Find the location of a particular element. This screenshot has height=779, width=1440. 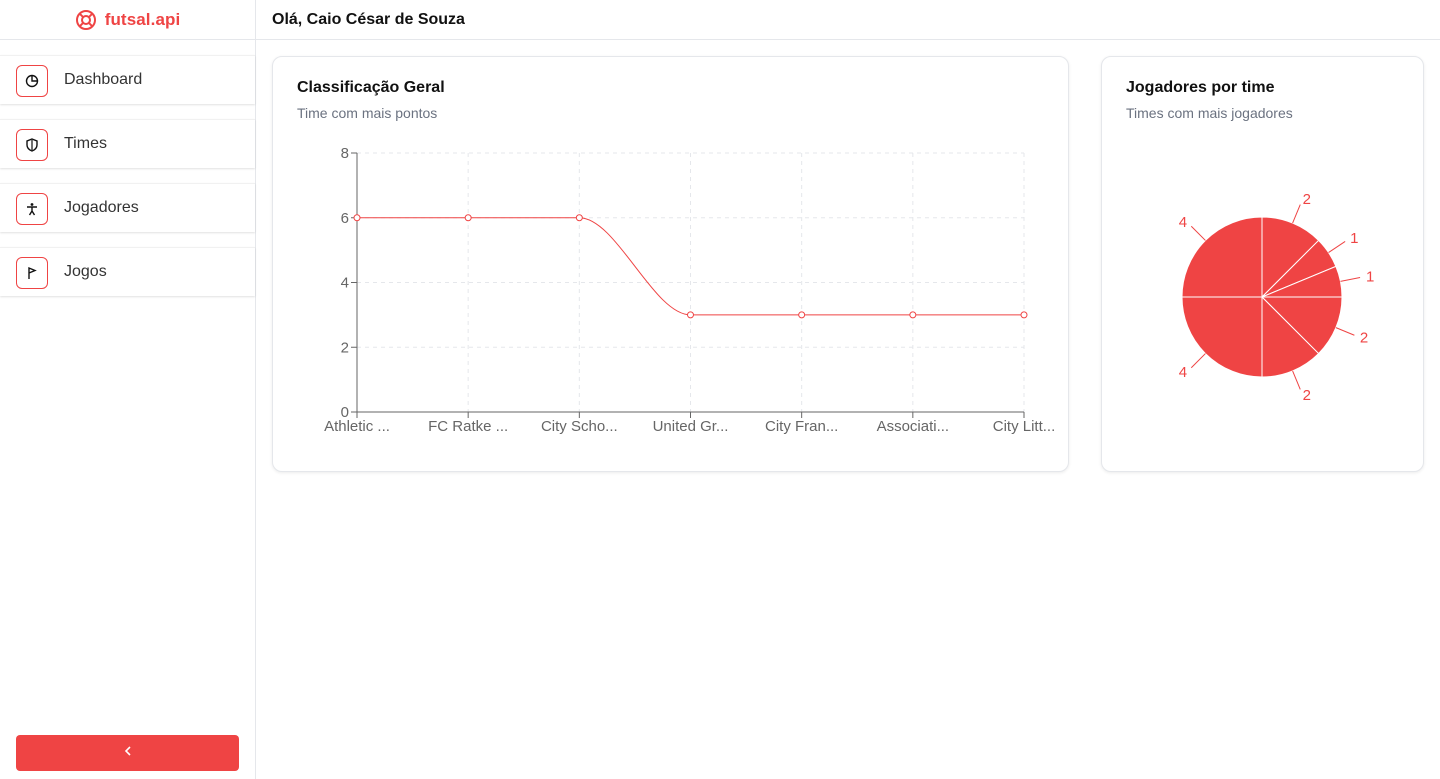

sidebar-item-times: Times is located at coordinates (127, 143).